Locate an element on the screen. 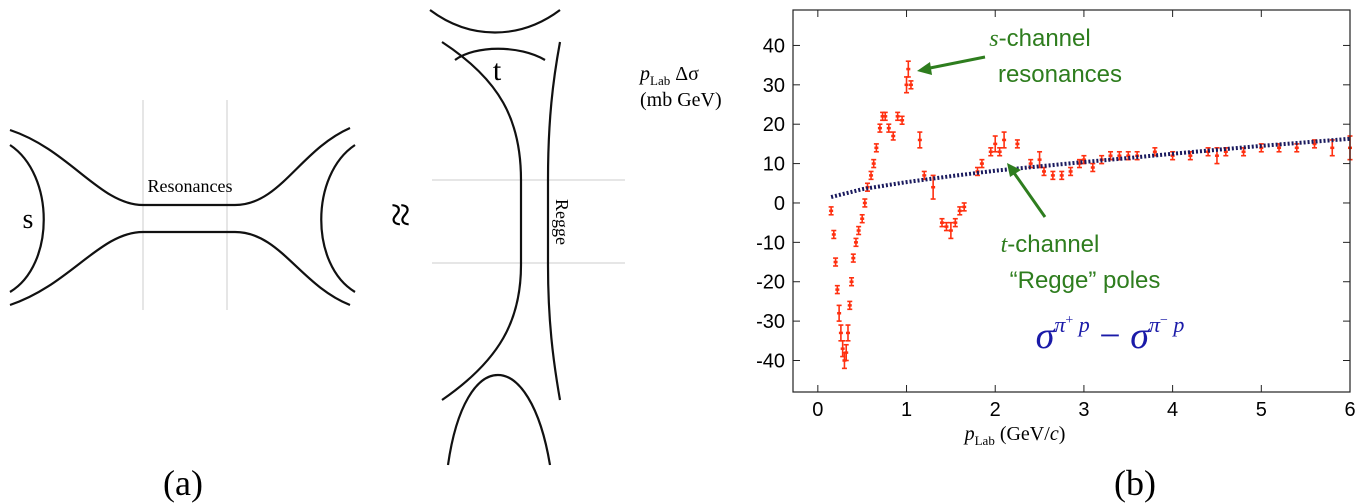 The image size is (1371, 504). y-axis-label: (mb GeV) is located at coordinates (681, 100).